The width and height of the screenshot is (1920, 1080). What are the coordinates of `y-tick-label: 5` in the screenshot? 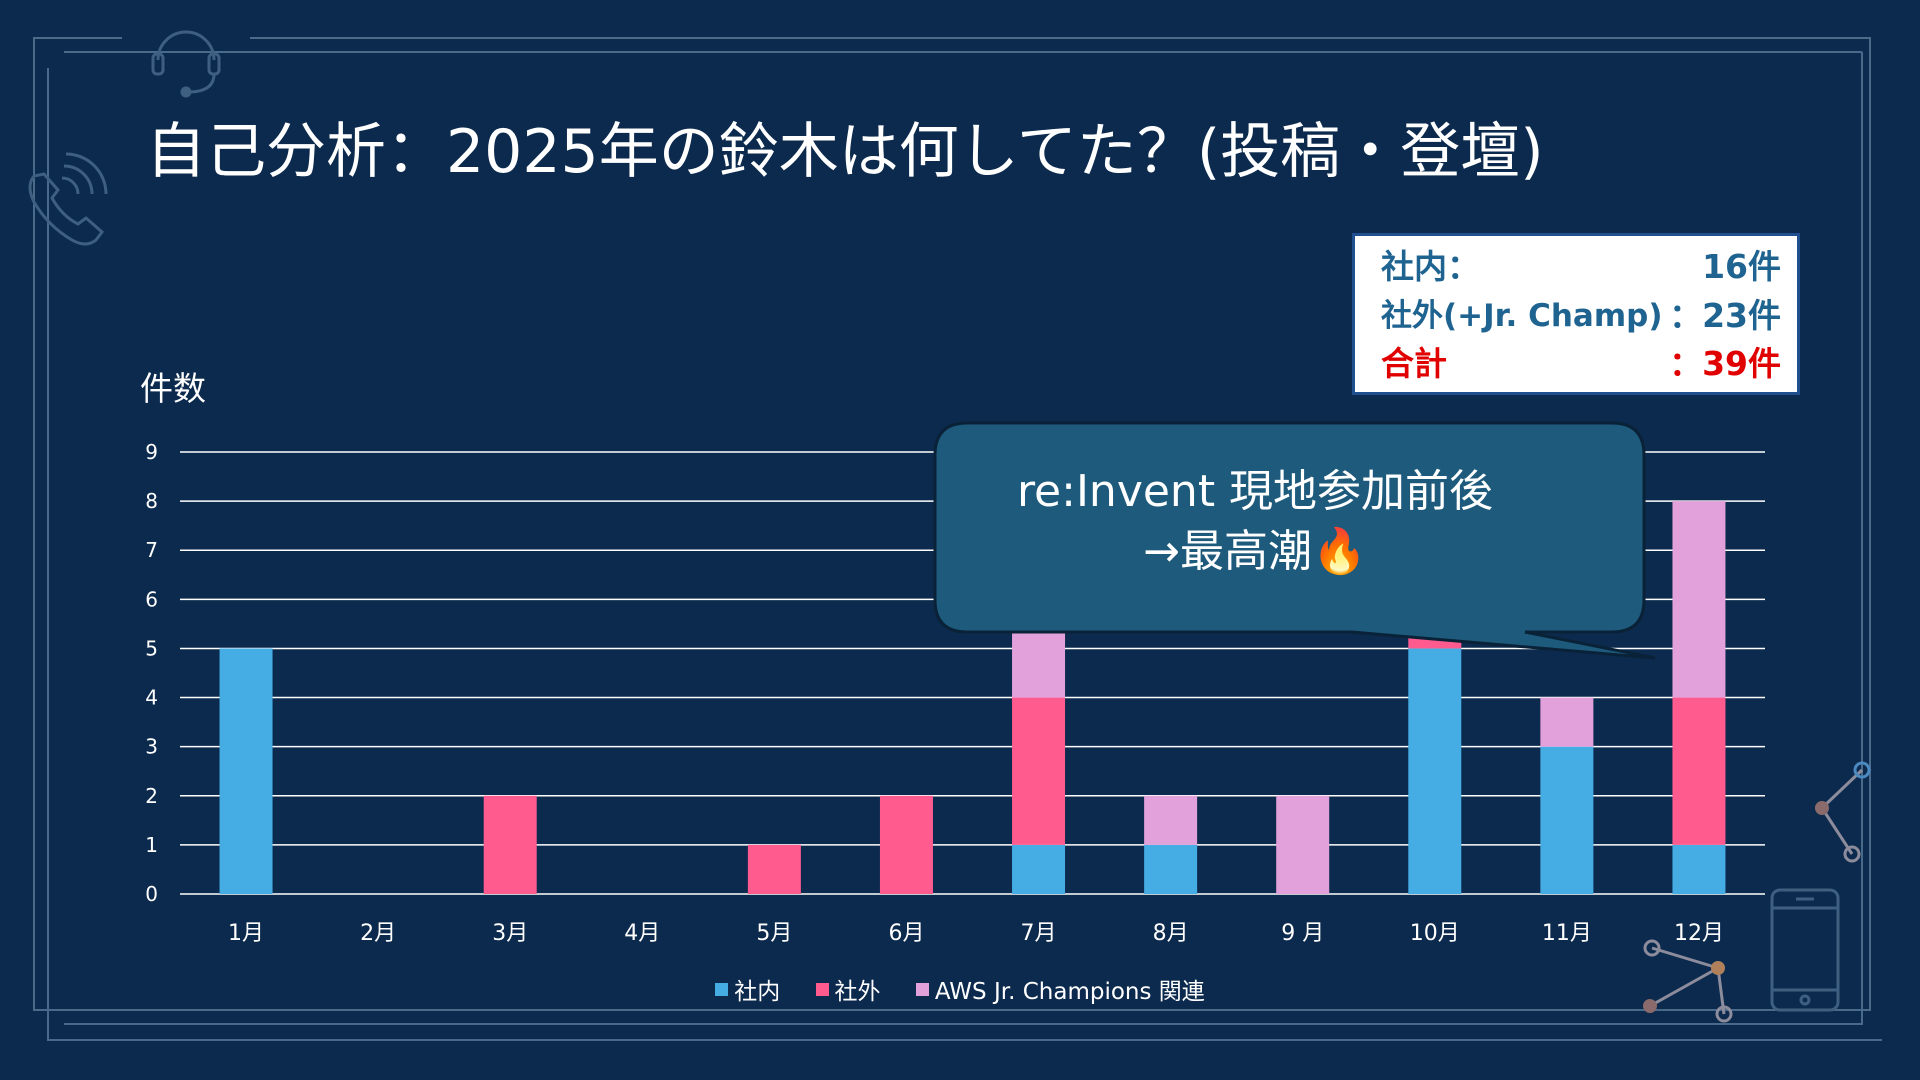 It's located at (151, 648).